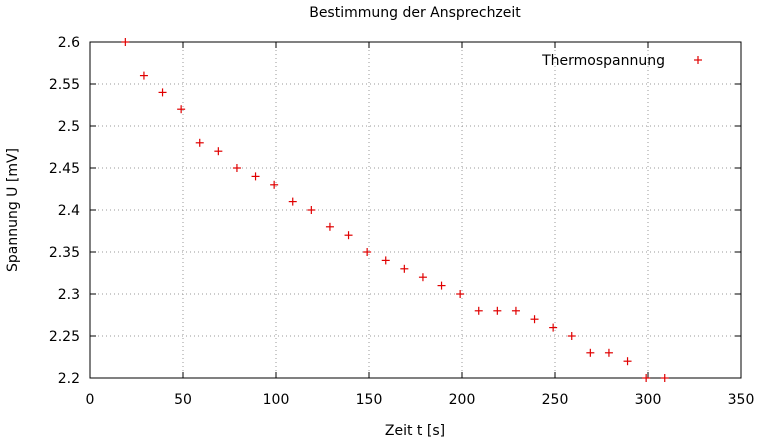 The image size is (759, 440). What do you see at coordinates (369, 400) in the screenshot?
I see `x-tick-label: 150` at bounding box center [369, 400].